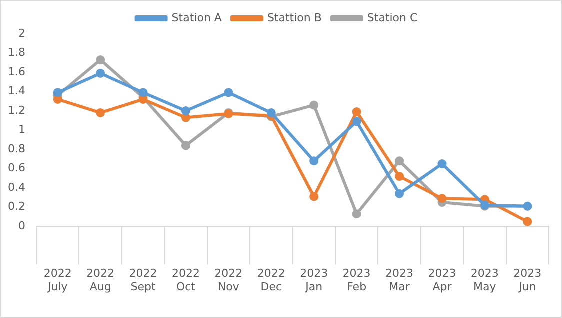 Image resolution: width=562 pixels, height=318 pixels. I want to click on y-tick-label: 2, so click(22, 33).